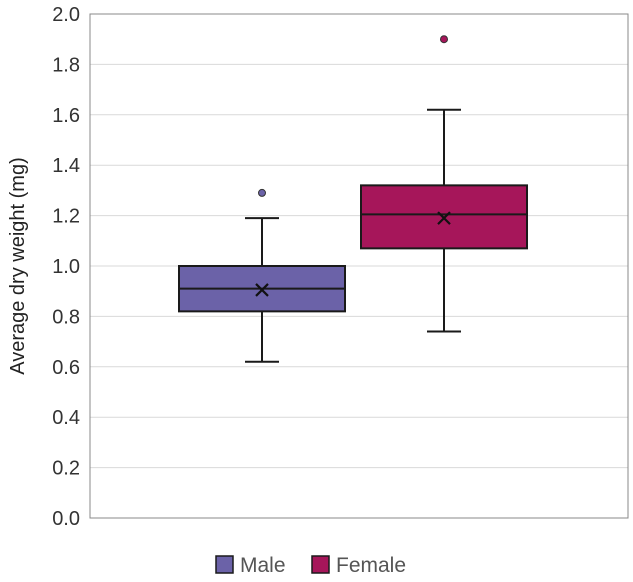  What do you see at coordinates (66, 469) in the screenshot?
I see `y-tick-label: 0.2` at bounding box center [66, 469].